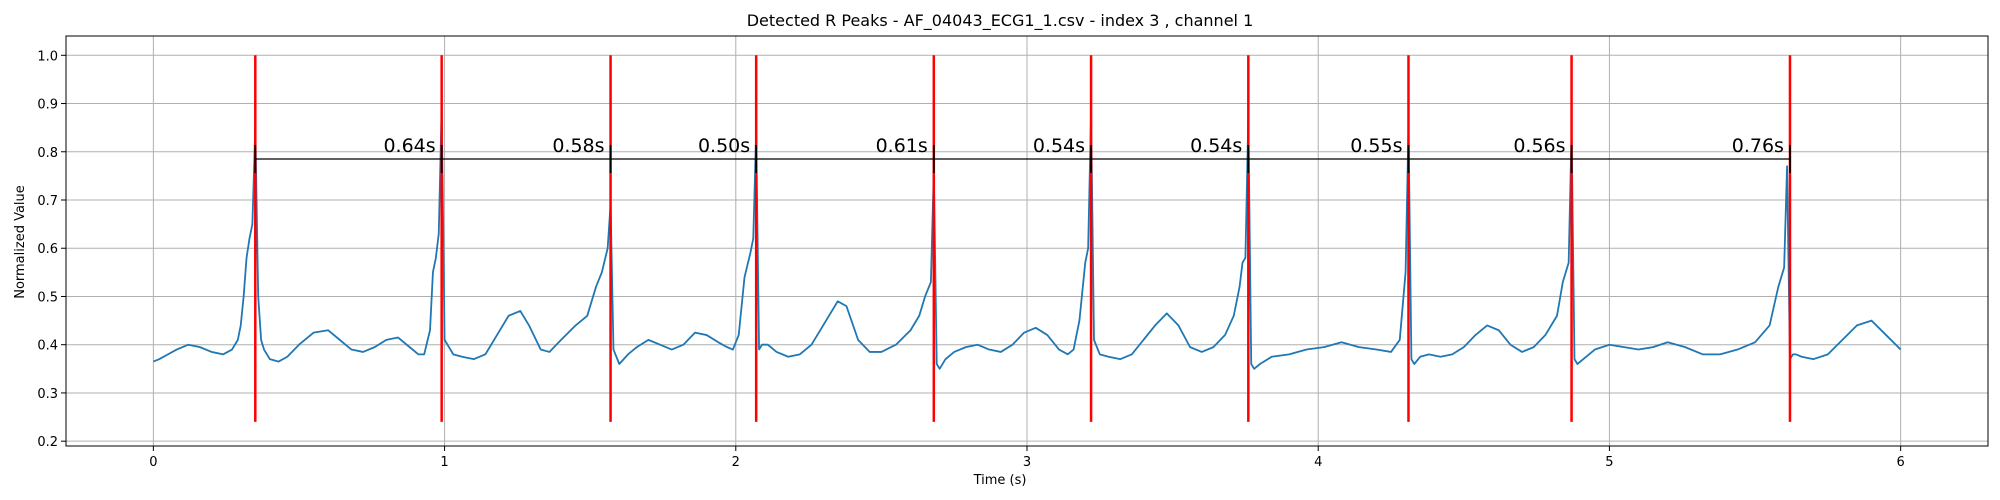 This screenshot has width=2000, height=500. I want to click on x-tick-label: 3, so click(1027, 462).